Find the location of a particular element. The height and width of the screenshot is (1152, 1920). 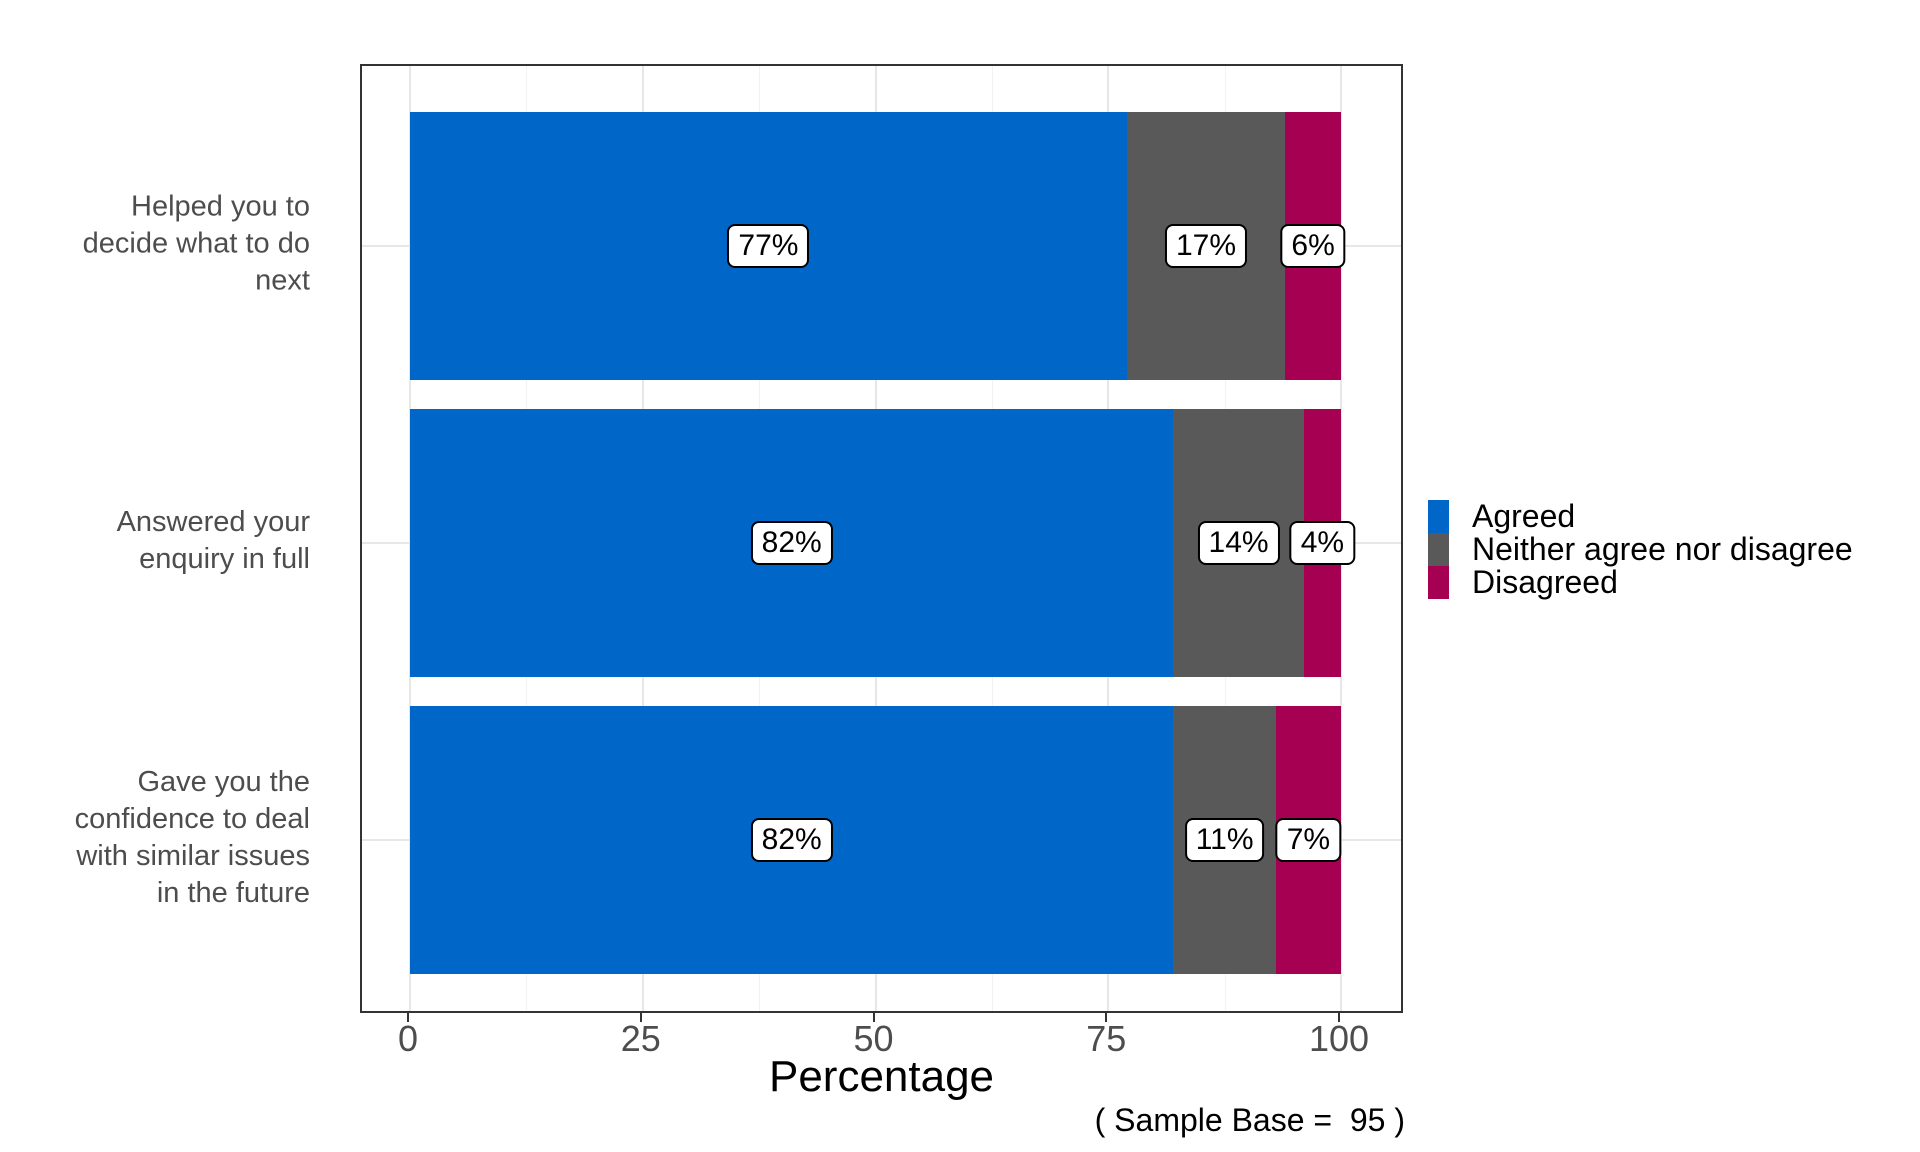

x-tick-label: 50 is located at coordinates (873, 1038).